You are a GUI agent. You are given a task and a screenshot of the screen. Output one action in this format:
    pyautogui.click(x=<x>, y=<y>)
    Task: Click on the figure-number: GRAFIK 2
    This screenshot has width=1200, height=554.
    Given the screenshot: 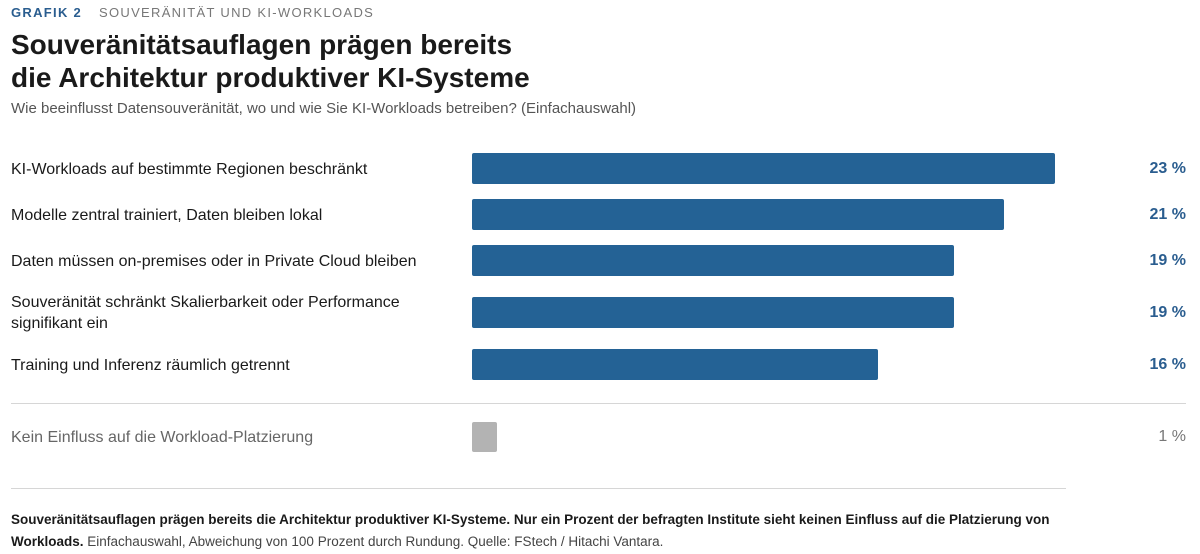 What is the action you would take?
    pyautogui.click(x=47, y=12)
    